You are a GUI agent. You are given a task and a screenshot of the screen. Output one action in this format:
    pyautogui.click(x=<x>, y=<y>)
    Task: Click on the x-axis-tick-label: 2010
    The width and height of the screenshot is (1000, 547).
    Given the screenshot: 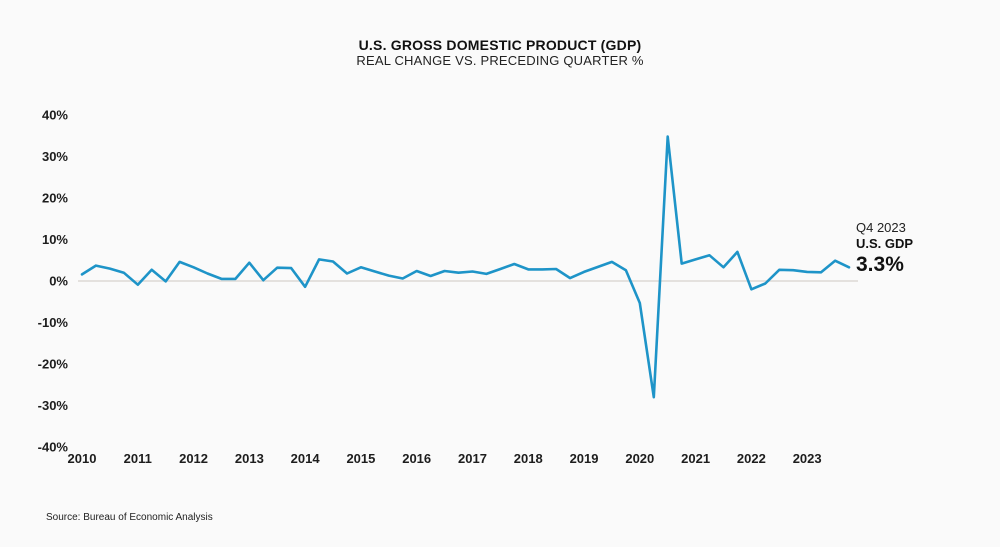 What is the action you would take?
    pyautogui.click(x=82, y=458)
    